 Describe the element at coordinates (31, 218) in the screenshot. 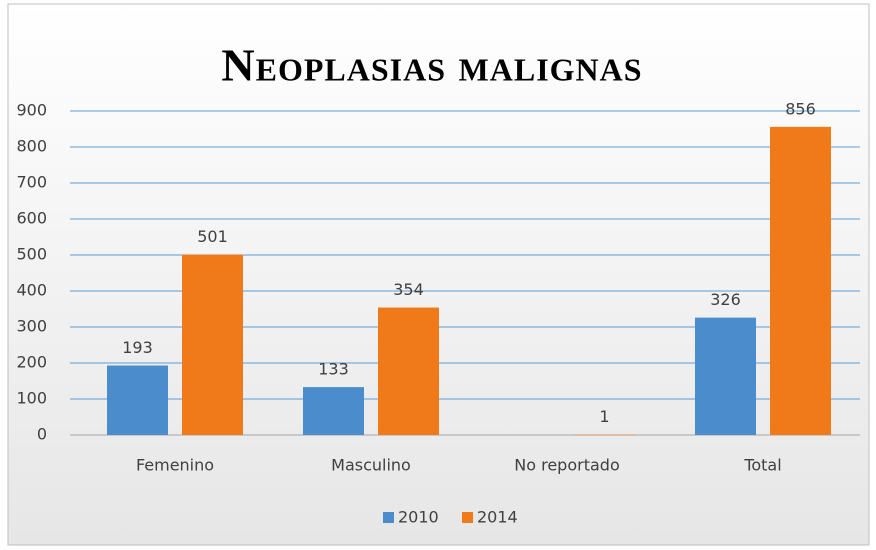

I see `y-tick-label: 600` at that location.